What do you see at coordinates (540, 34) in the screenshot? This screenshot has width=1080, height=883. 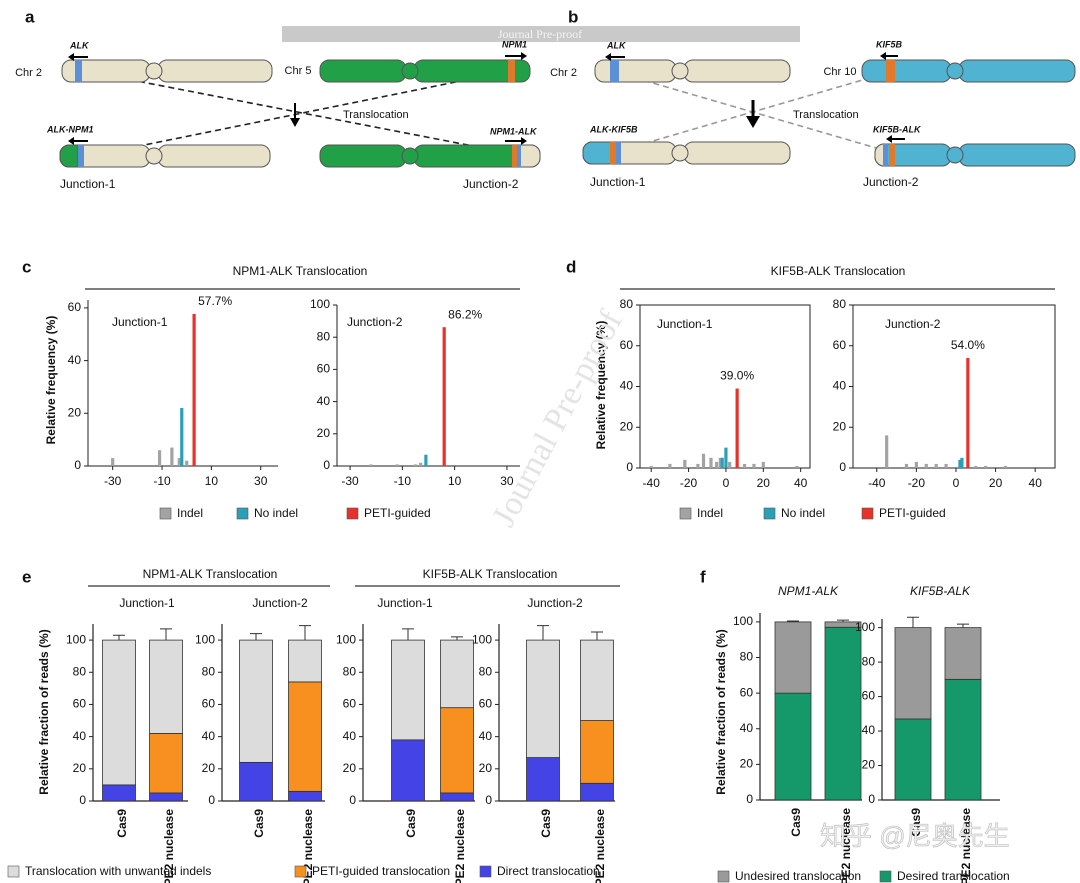 I see `watermark: Journal Pre-proof` at bounding box center [540, 34].